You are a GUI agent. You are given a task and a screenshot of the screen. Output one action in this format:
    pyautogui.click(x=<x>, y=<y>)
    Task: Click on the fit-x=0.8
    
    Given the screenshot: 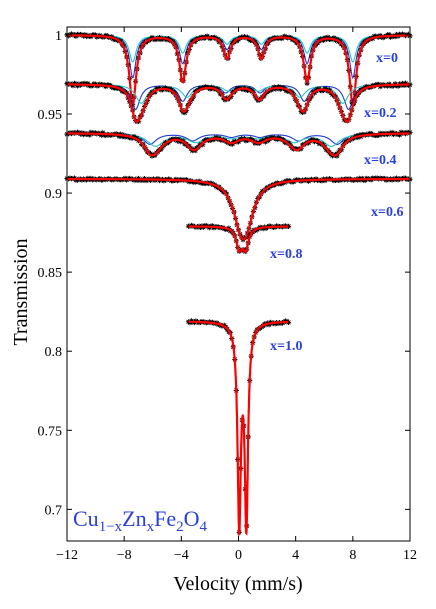 What is the action you would take?
    pyautogui.click(x=238, y=239)
    